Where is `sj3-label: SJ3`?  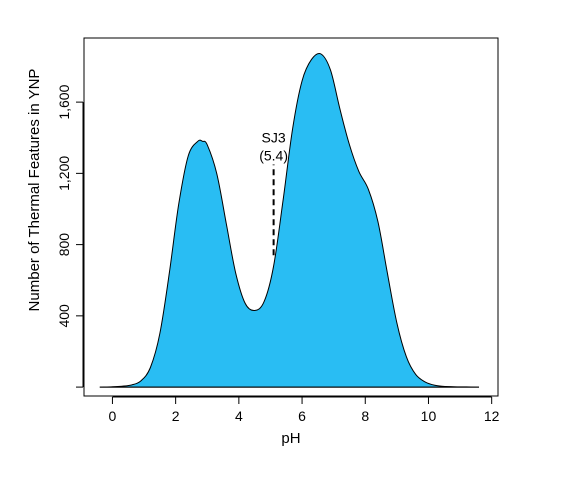 sj3-label: SJ3 is located at coordinates (274, 137).